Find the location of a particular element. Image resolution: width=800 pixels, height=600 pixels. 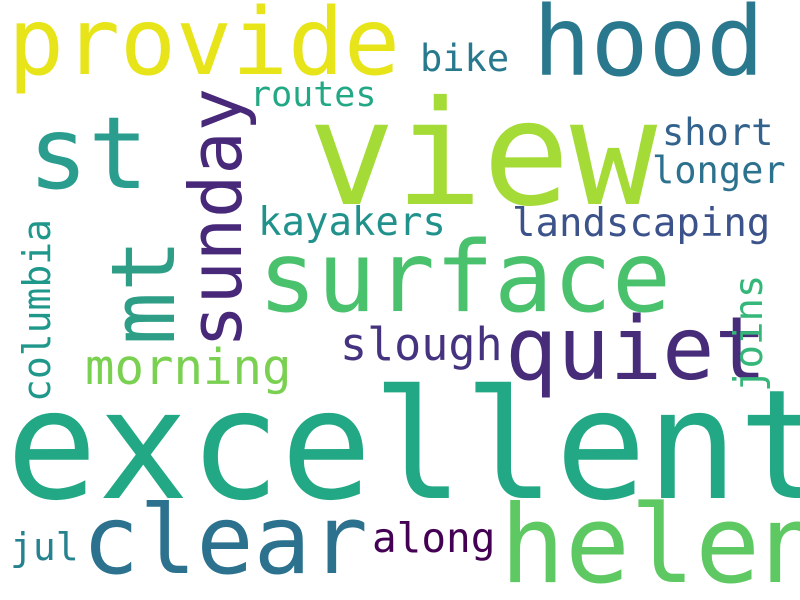

word-view: view is located at coordinates (483, 154).